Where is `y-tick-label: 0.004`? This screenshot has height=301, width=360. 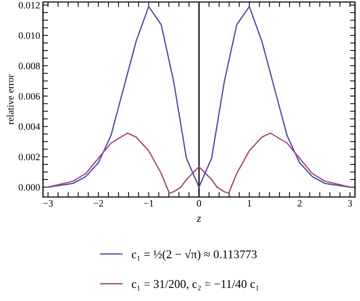 y-tick-label: 0.004 is located at coordinates (29, 126).